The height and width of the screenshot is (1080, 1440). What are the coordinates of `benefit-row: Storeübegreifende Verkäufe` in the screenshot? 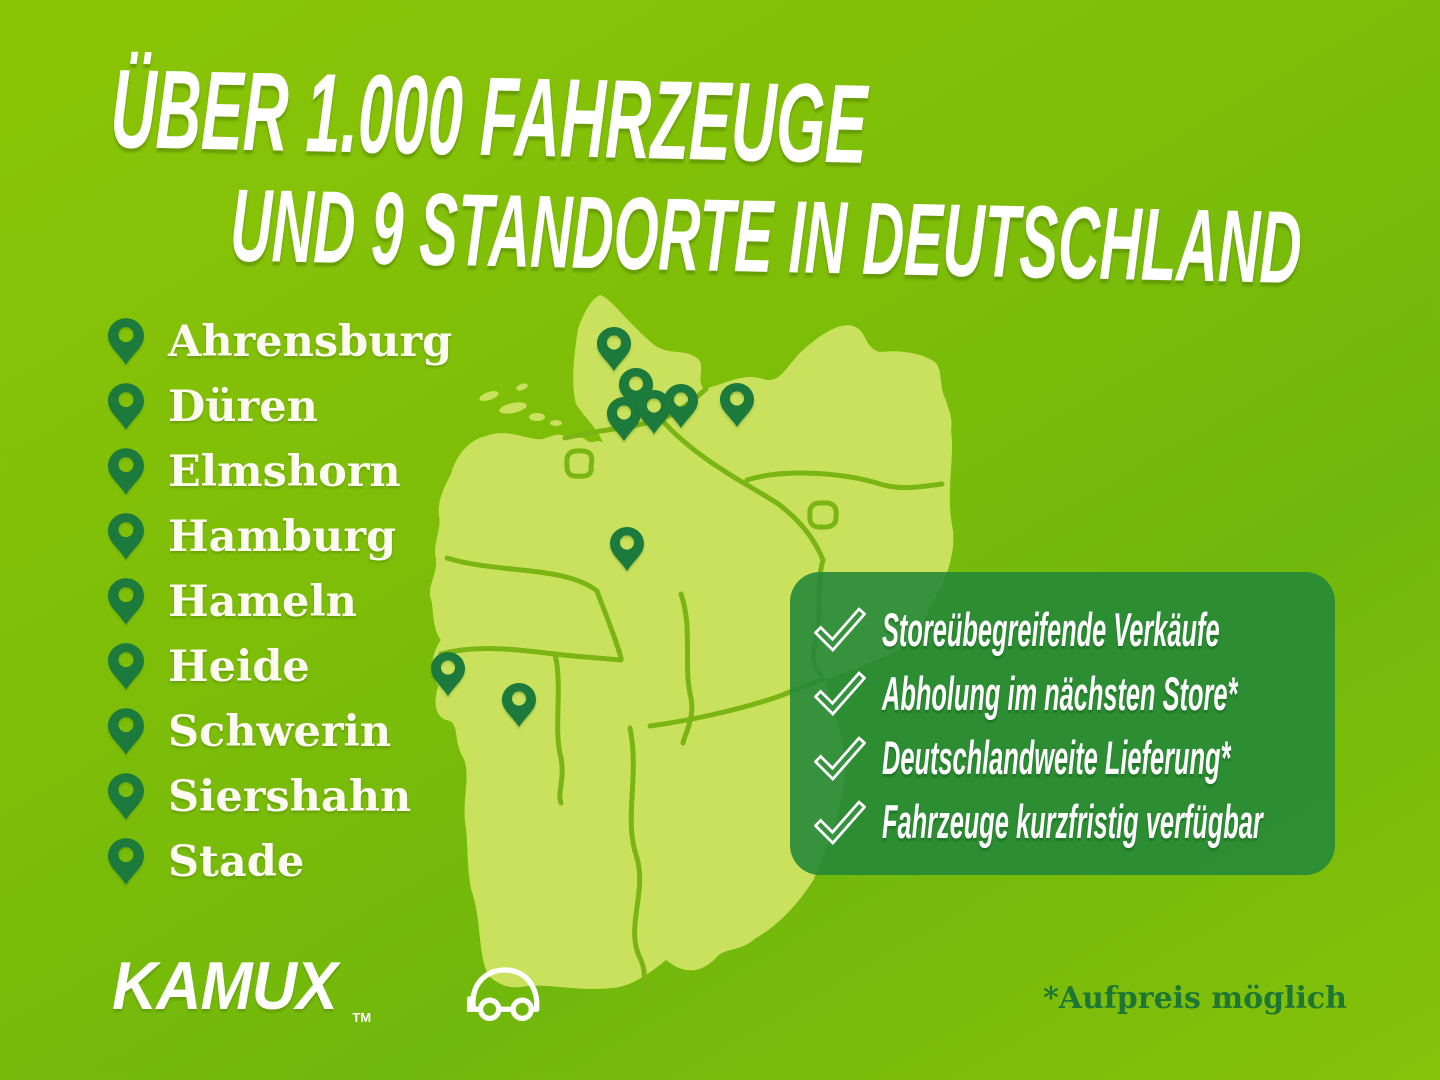 It's located at (1064, 629).